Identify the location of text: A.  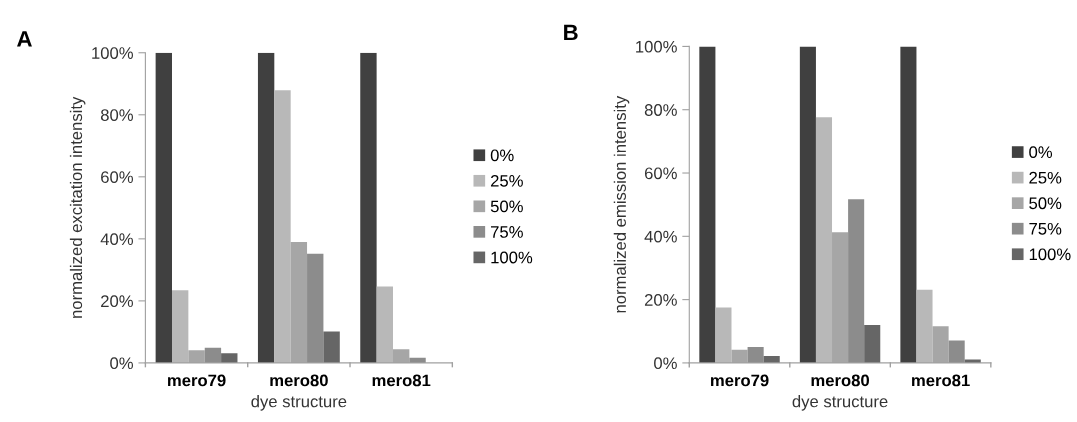
(24, 39).